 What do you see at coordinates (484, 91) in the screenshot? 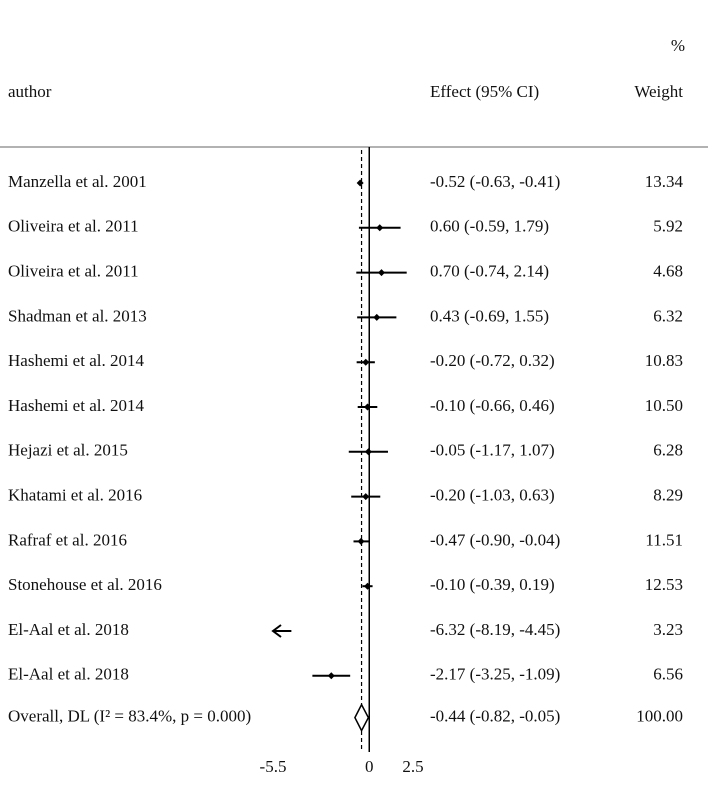
I see `effect-header: Effect (95% CI)` at bounding box center [484, 91].